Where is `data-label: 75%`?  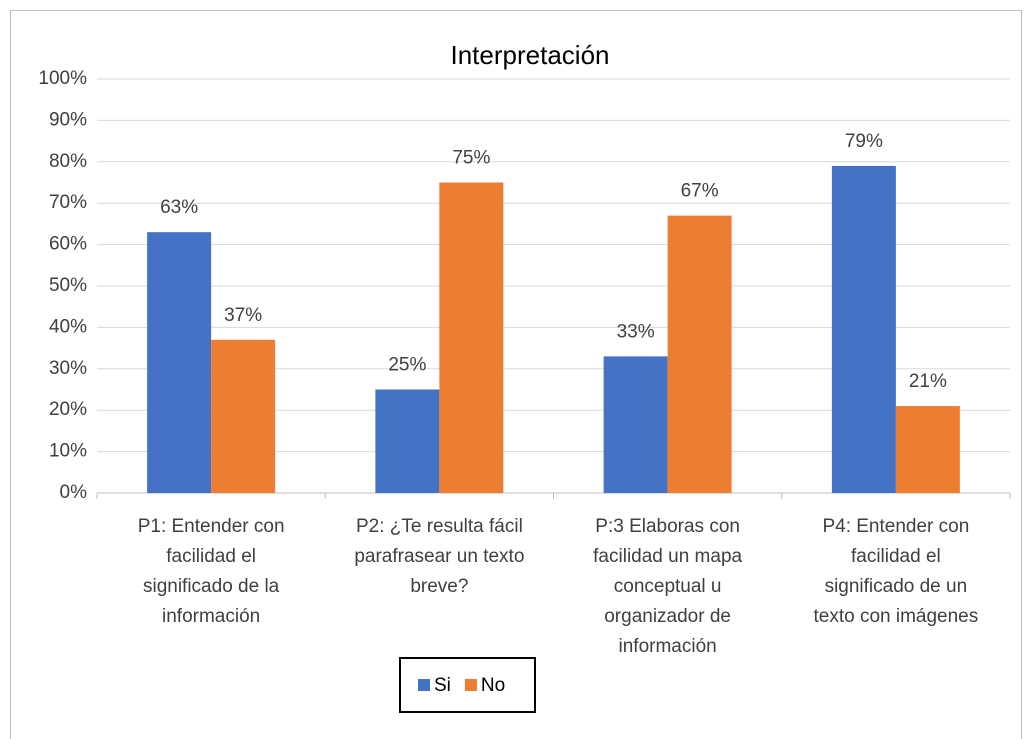 data-label: 75% is located at coordinates (471, 158).